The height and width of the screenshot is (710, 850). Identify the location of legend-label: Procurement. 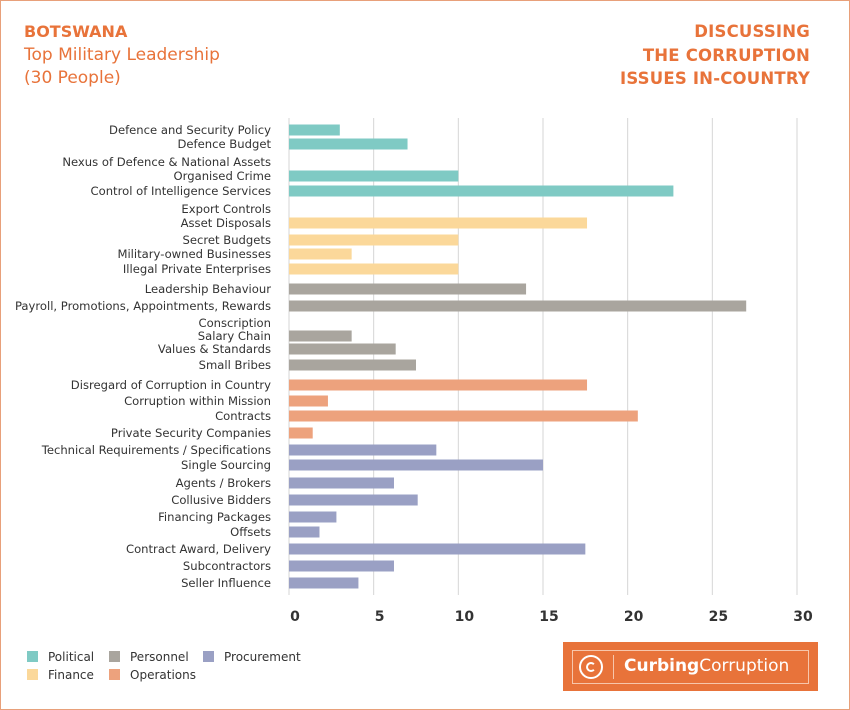
(262, 657).